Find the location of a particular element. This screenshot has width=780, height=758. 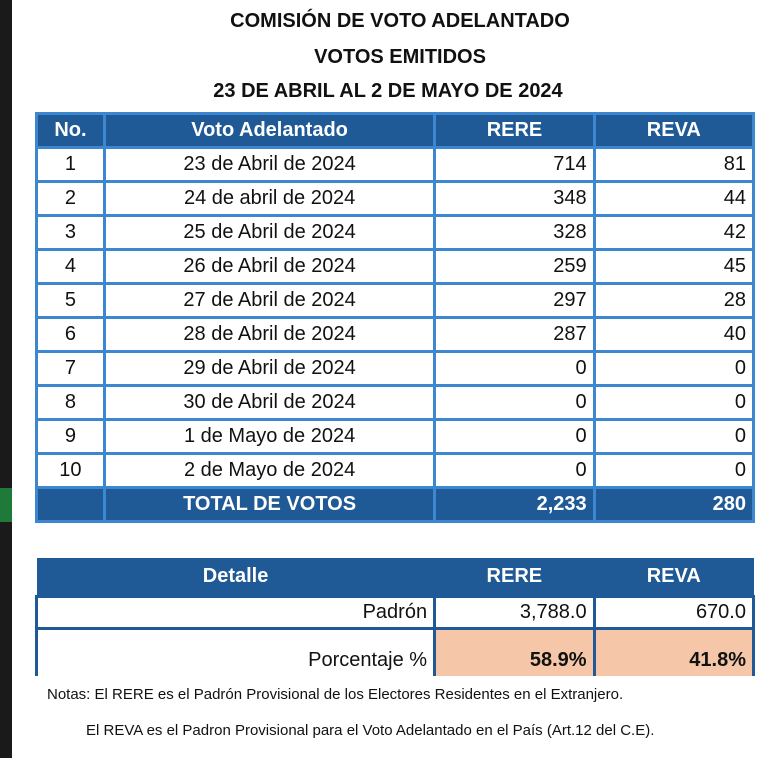

total-rere: 2,233 is located at coordinates (514, 504).